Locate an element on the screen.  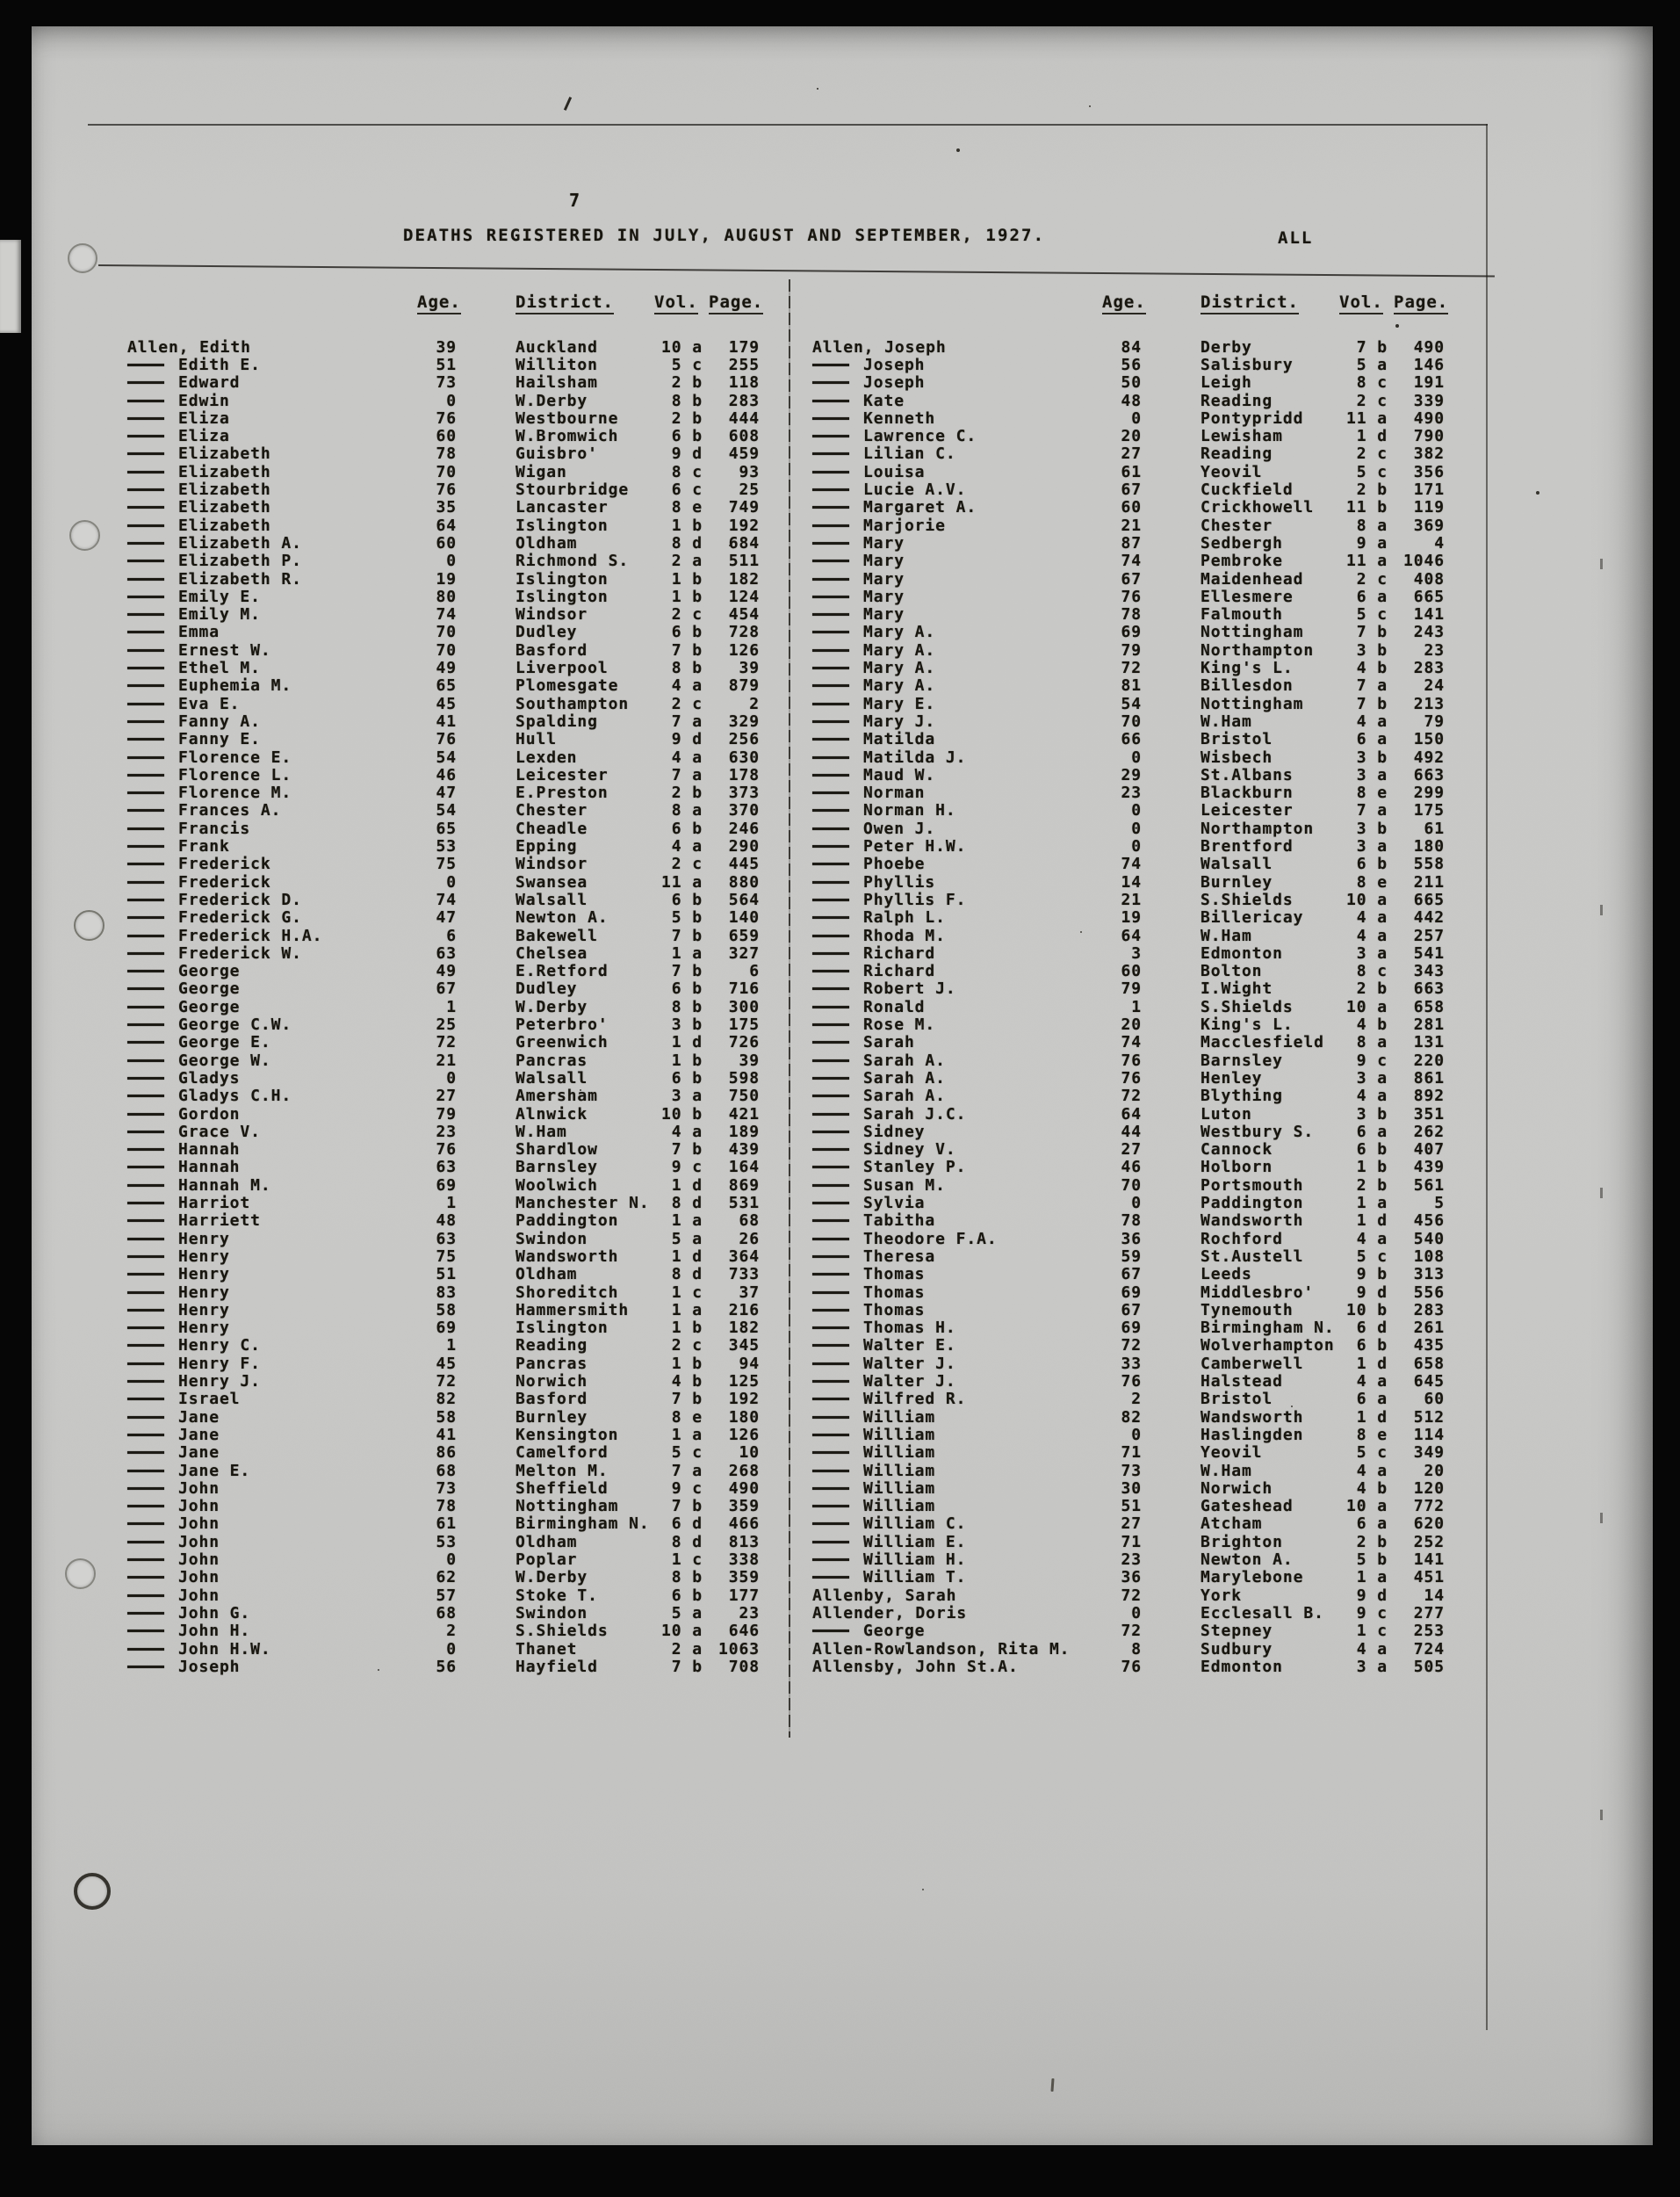
name-cell: Ethel M. is located at coordinates (259, 668).